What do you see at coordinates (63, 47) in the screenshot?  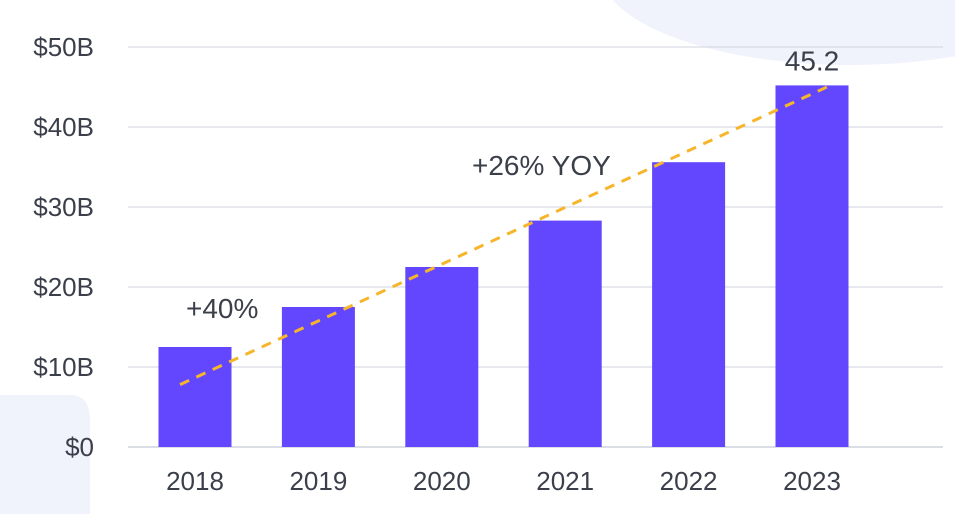 I see `y-tick-label: $50B` at bounding box center [63, 47].